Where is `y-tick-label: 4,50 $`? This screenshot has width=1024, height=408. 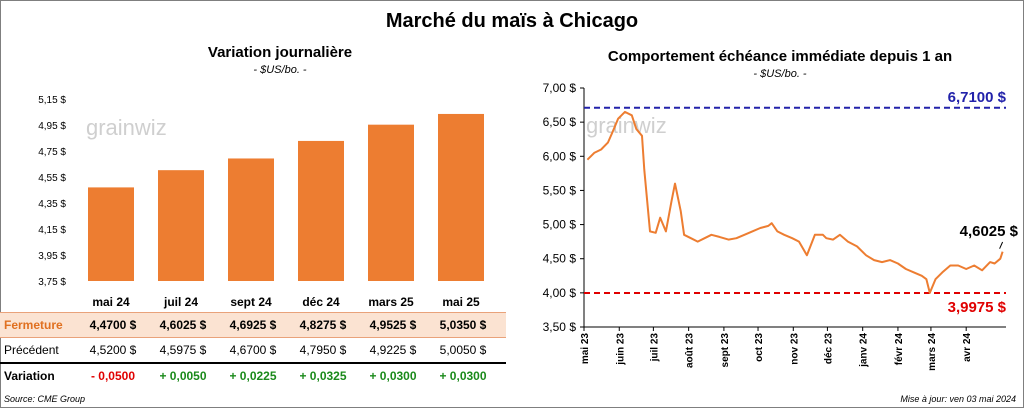
y-tick-label: 4,50 $ is located at coordinates (560, 259).